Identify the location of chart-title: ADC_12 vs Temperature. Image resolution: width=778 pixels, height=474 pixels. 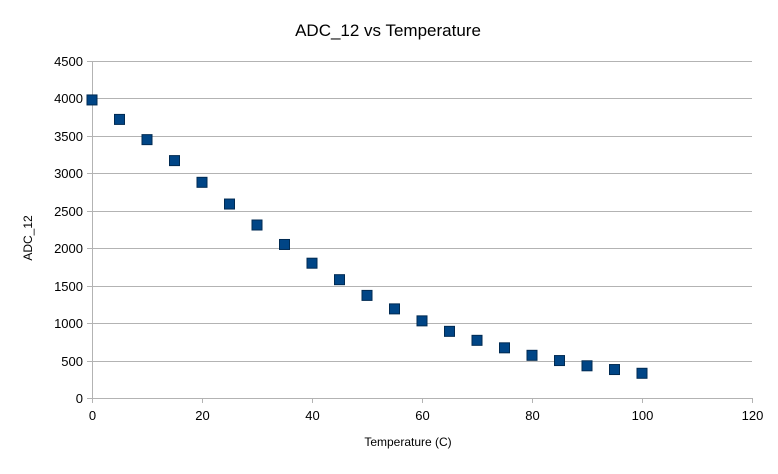
(388, 30).